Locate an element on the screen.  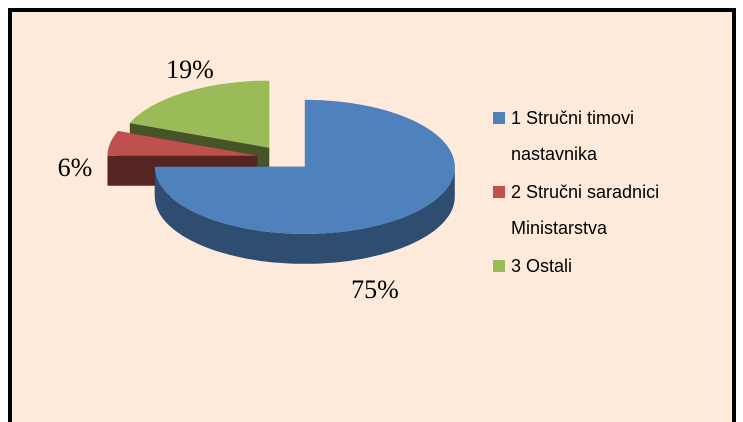
legend-entry: 2 Stručni saradnici Ministarstva is located at coordinates (605, 210).